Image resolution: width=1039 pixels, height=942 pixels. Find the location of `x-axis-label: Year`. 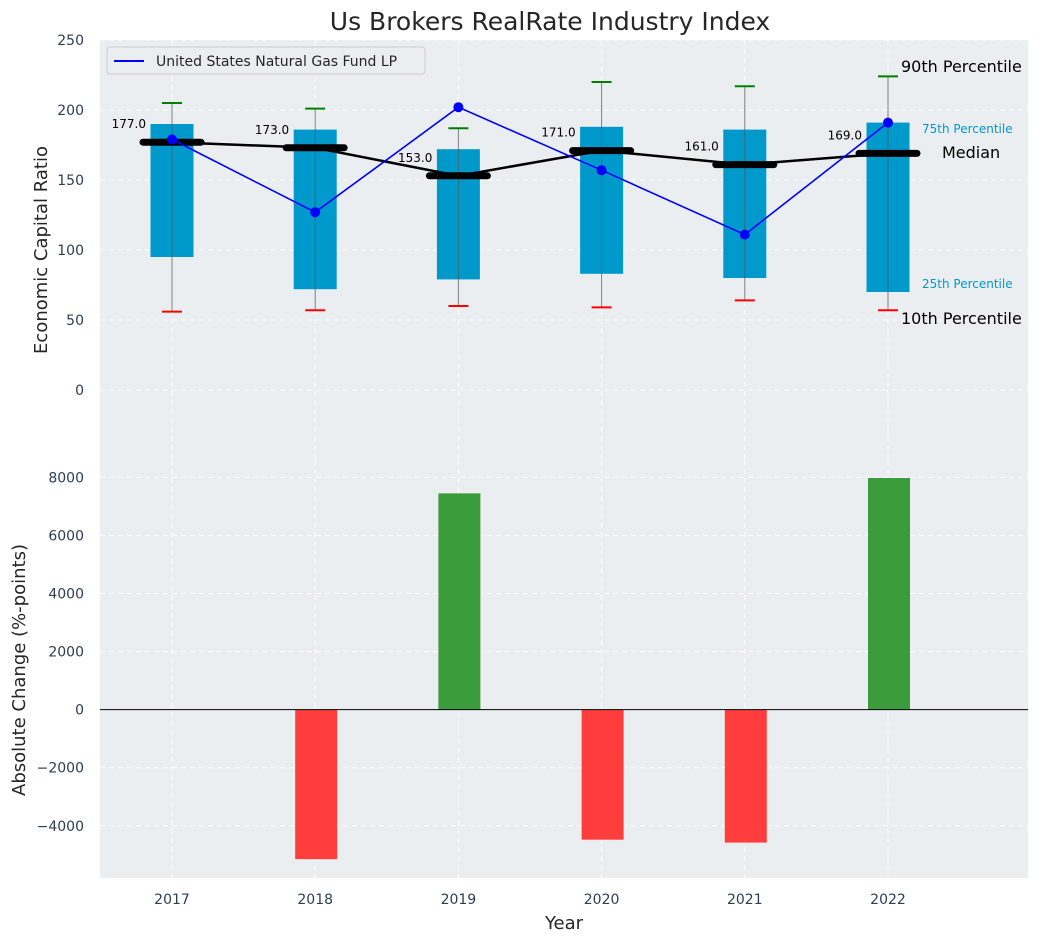

x-axis-label: Year is located at coordinates (564, 923).